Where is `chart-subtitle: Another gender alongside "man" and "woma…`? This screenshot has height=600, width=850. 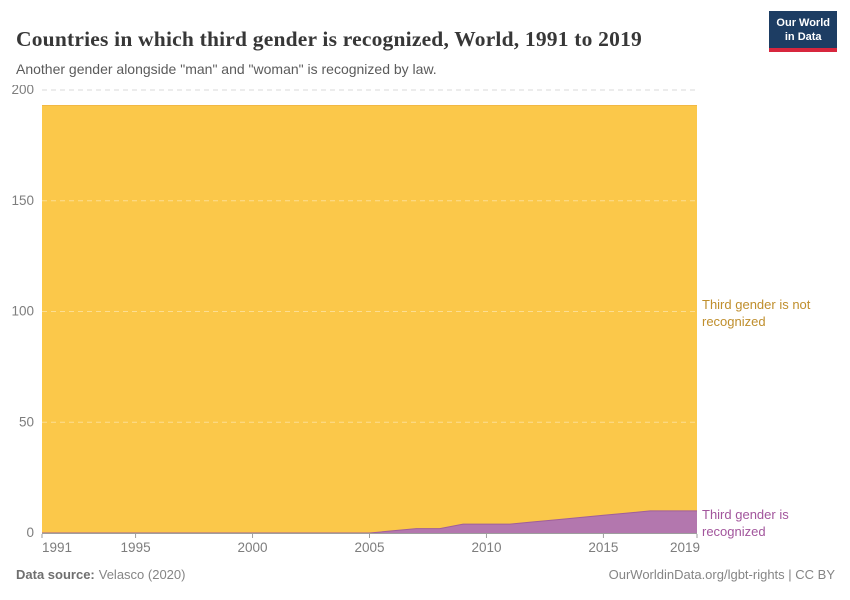 chart-subtitle: Another gender alongside "man" and "woma… is located at coordinates (226, 69).